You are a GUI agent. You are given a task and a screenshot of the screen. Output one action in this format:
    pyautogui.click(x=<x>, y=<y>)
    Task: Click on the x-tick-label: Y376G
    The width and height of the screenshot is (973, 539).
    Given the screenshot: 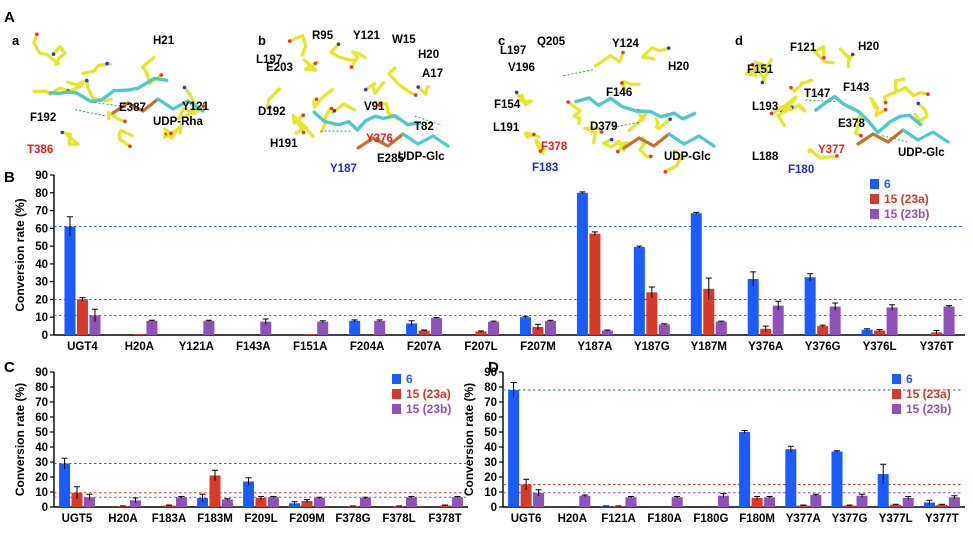 What is the action you would take?
    pyautogui.click(x=823, y=347)
    